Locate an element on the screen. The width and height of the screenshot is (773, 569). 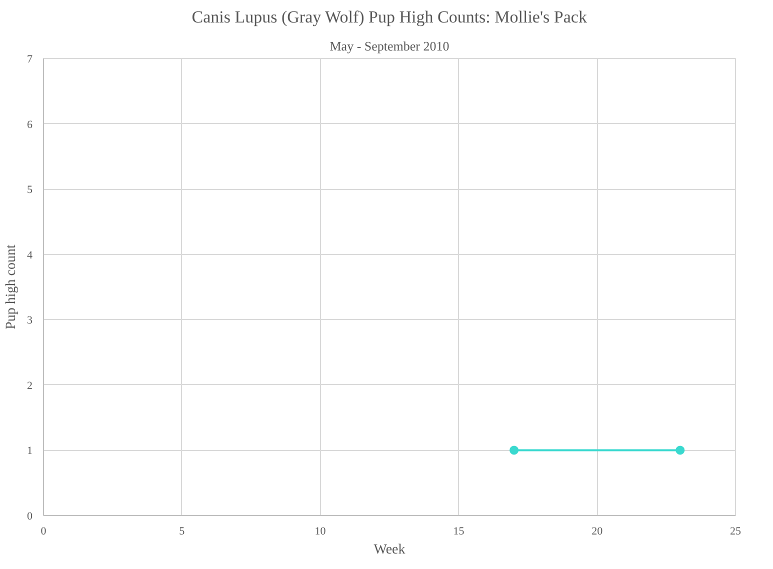
x-tick-label: 20 is located at coordinates (598, 532).